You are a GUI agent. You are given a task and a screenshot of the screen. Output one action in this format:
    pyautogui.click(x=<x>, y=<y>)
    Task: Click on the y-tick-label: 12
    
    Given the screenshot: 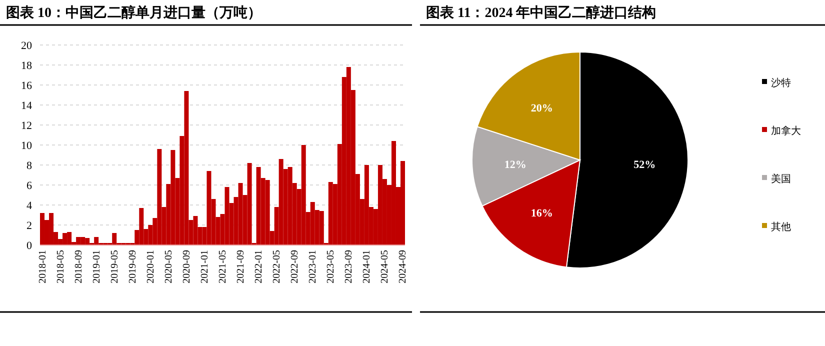 What is the action you would take?
    pyautogui.click(x=26, y=126)
    